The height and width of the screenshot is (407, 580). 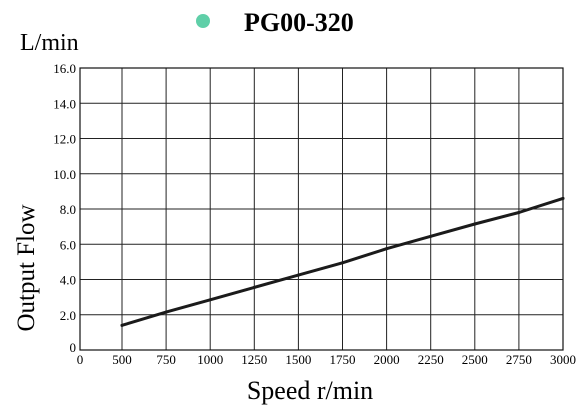 I want to click on y-tick-label: 14.0, so click(x=64, y=103).